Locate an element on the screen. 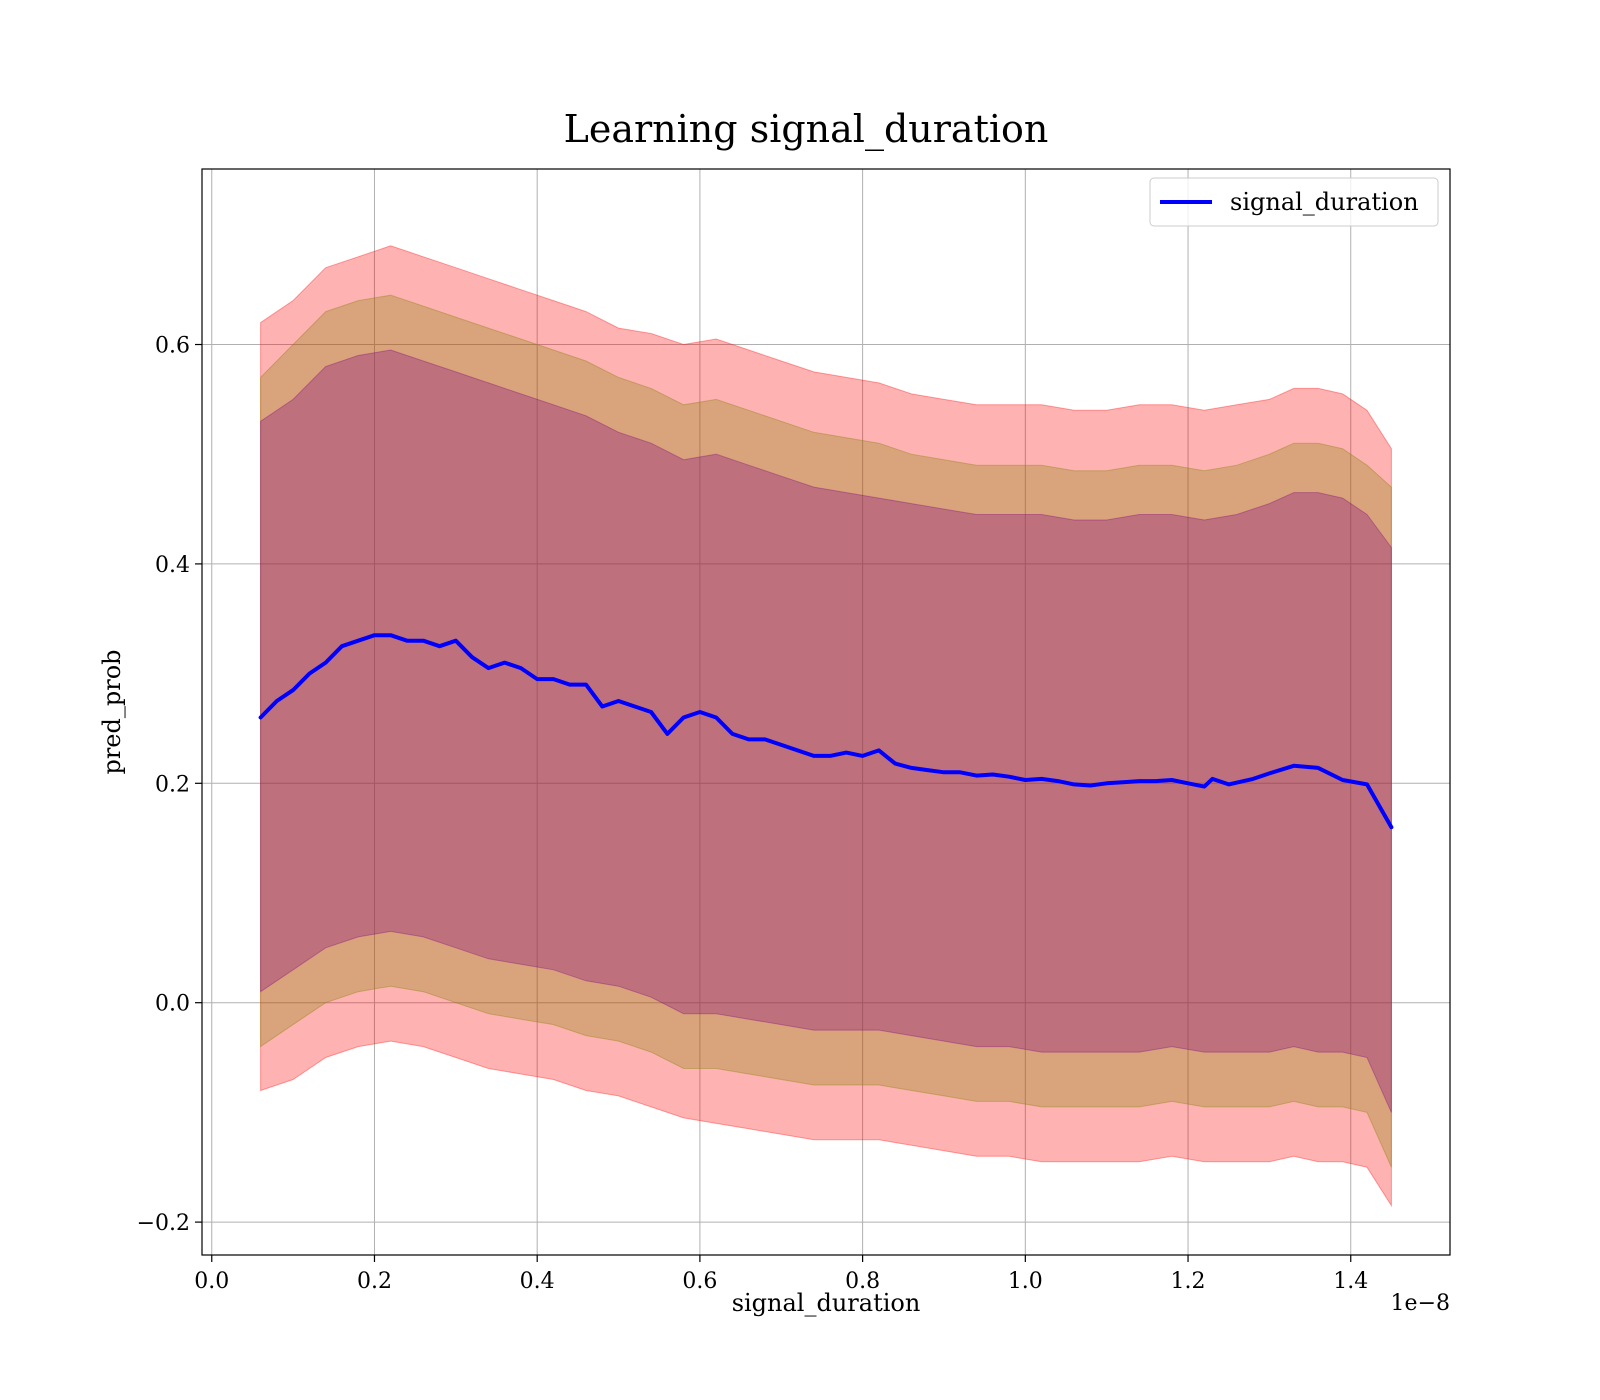 The width and height of the screenshot is (1600, 1400). y-tick-label-1: 0.0 is located at coordinates (172, 1004).